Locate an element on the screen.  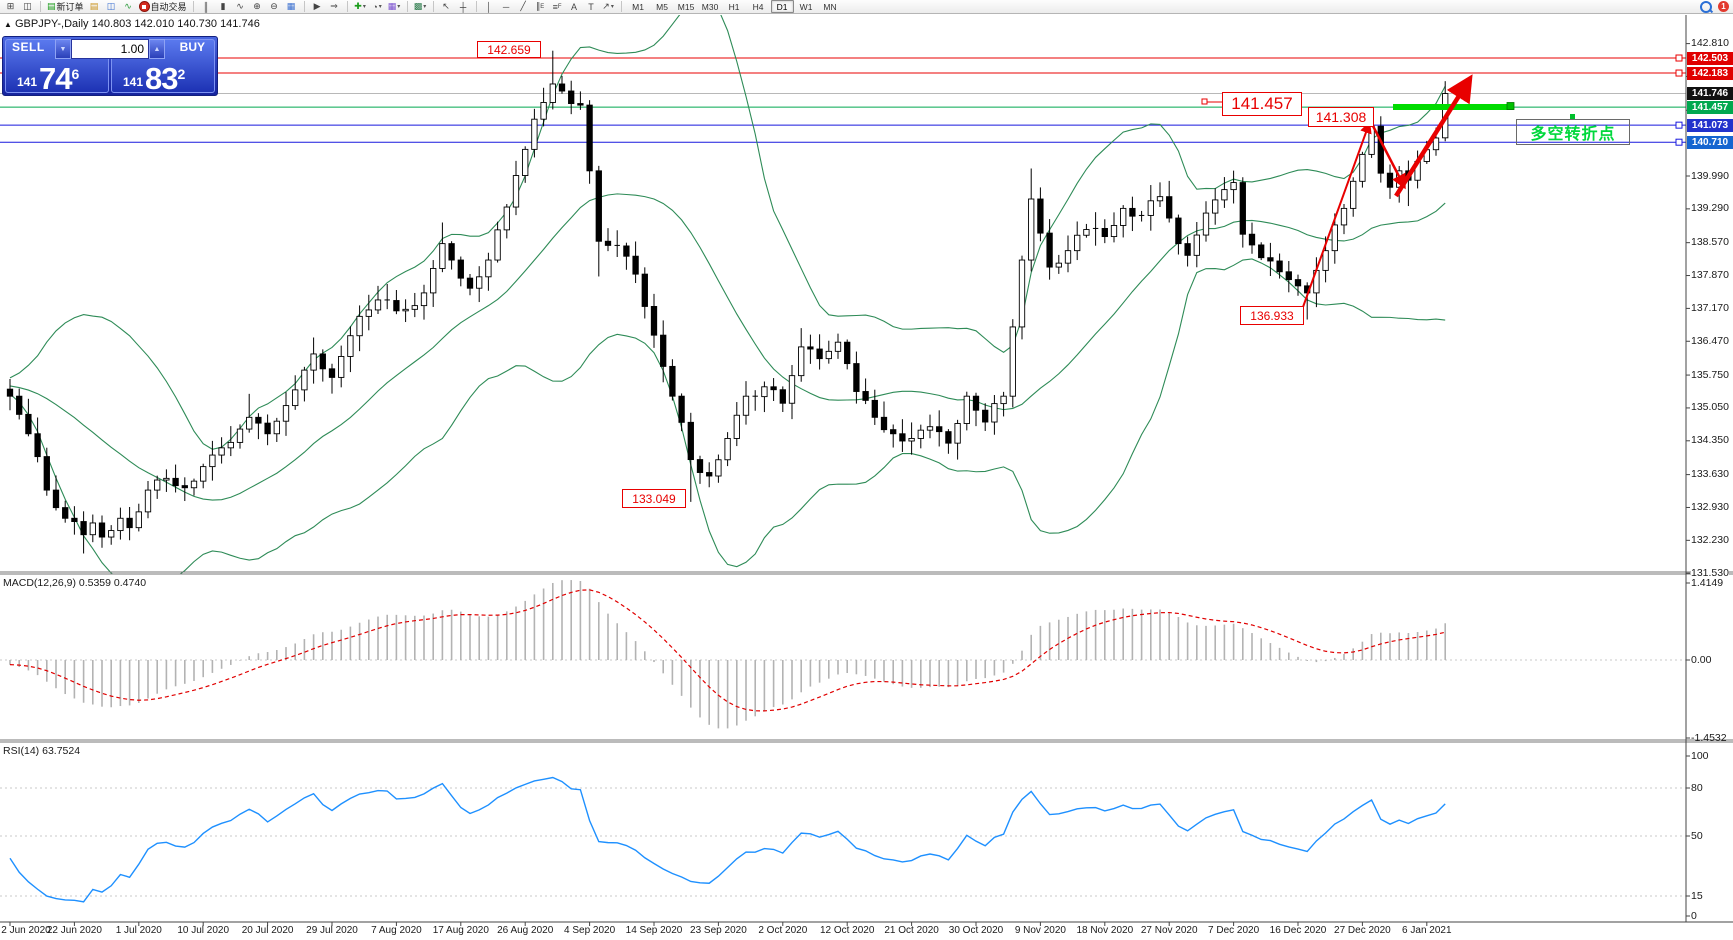
tile-windows-icon: ▦ is located at coordinates (291, 6).